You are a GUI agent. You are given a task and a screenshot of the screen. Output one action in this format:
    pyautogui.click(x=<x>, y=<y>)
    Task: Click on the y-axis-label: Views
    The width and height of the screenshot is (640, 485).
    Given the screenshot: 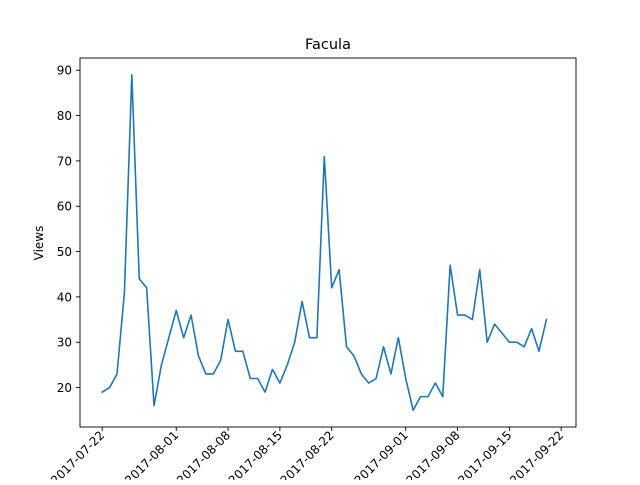 What is the action you would take?
    pyautogui.click(x=39, y=243)
    